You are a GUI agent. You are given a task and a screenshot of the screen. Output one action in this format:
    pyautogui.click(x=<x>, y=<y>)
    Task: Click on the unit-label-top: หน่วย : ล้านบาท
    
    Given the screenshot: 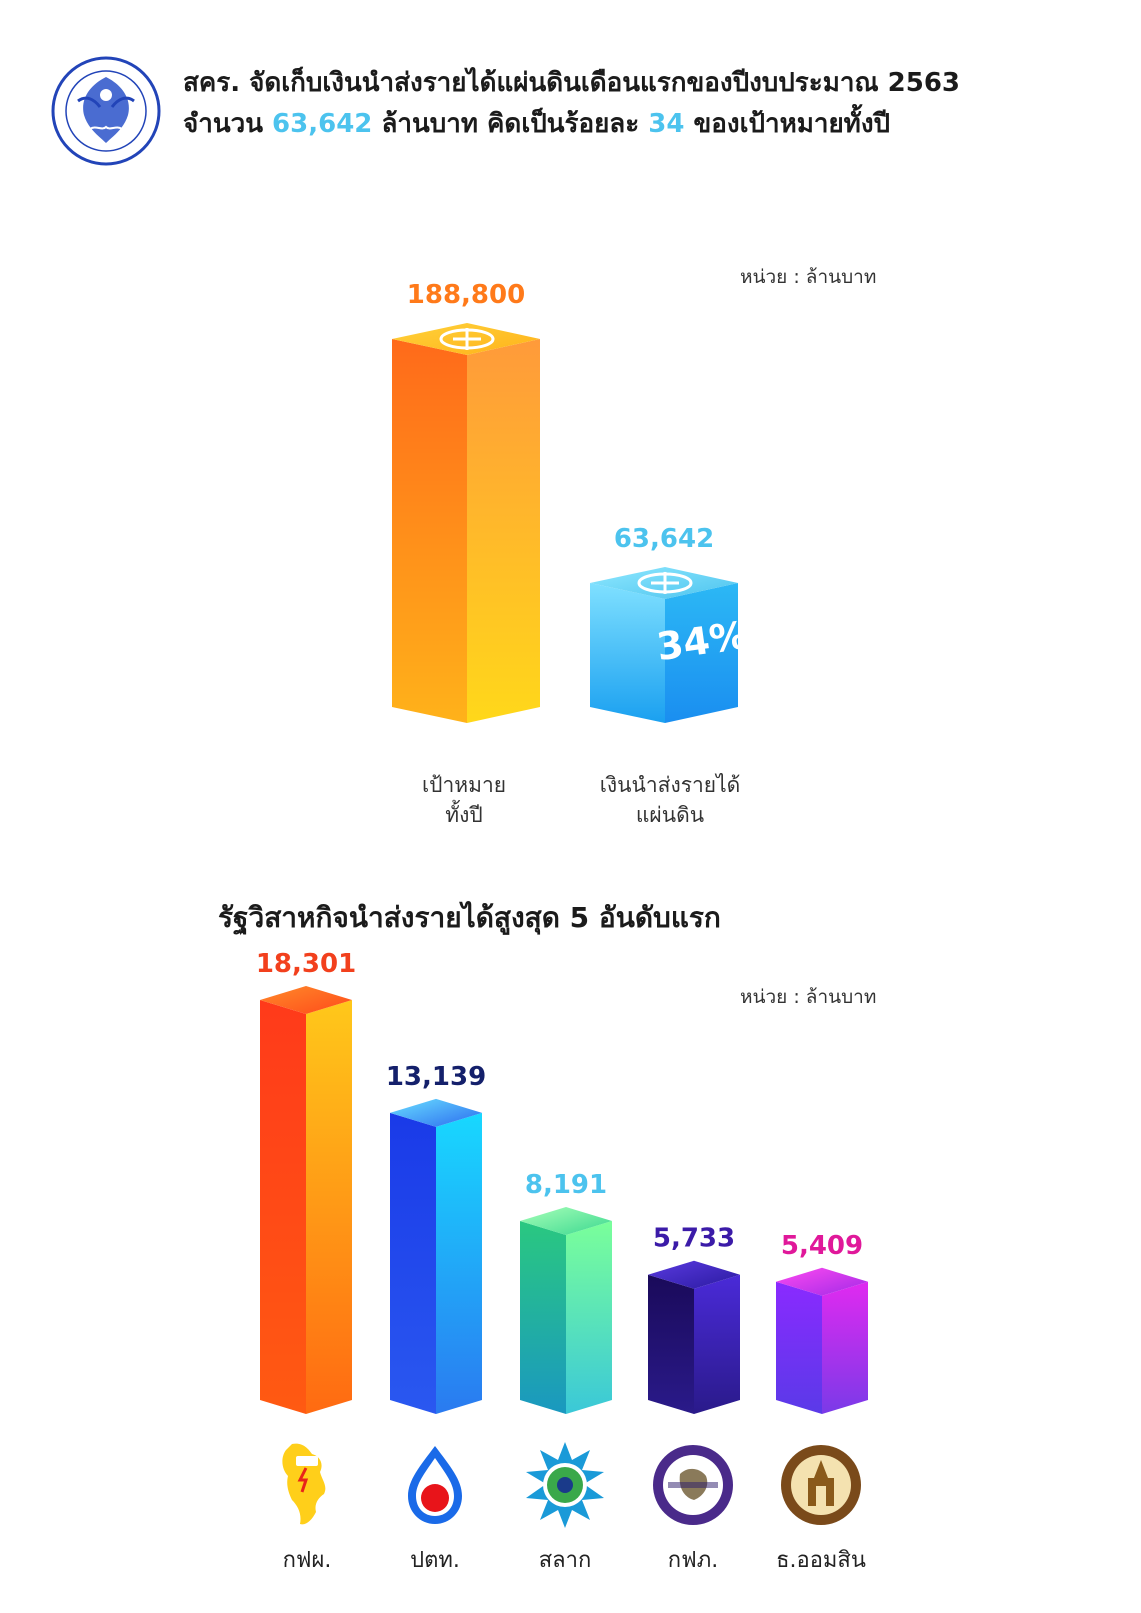 What is the action you would take?
    pyautogui.click(x=808, y=277)
    